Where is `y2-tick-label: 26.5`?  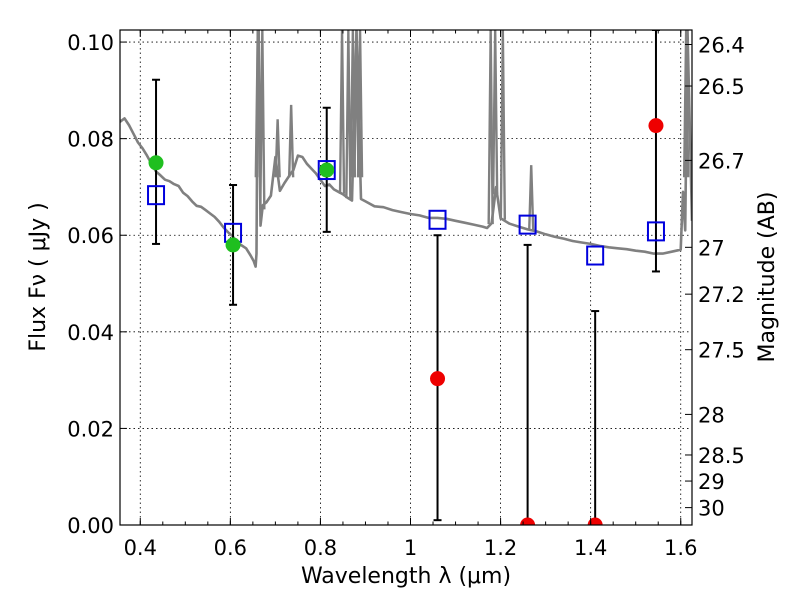 y2-tick-label: 26.5 is located at coordinates (721, 87).